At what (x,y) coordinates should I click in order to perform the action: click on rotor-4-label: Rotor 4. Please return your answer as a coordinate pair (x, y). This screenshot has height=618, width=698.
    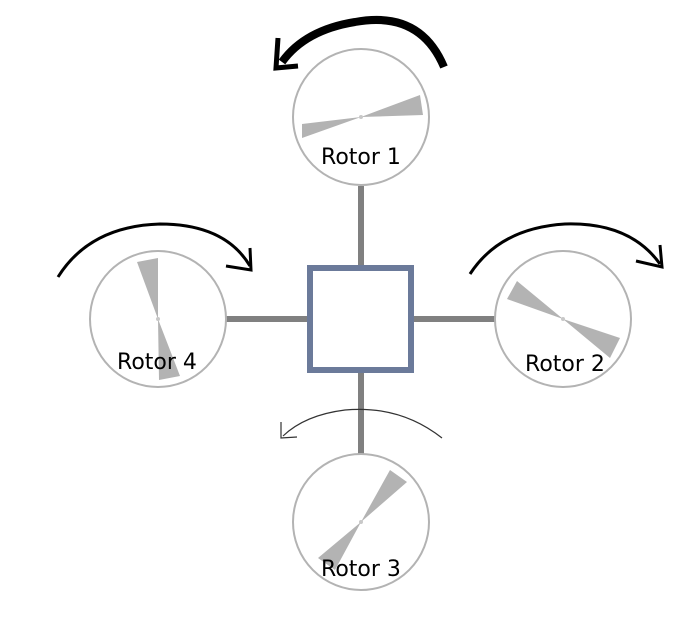
    Looking at the image, I should click on (157, 362).